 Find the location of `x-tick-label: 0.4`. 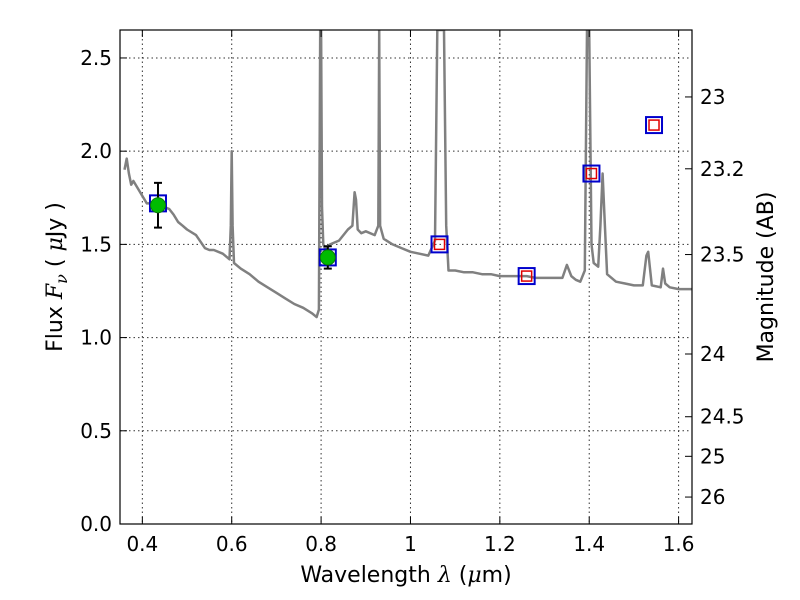

x-tick-label: 0.4 is located at coordinates (142, 544).